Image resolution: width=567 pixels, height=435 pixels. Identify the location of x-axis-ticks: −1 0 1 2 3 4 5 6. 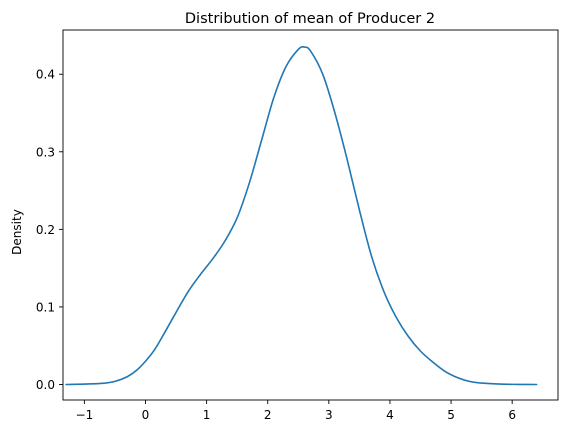
(296, 411).